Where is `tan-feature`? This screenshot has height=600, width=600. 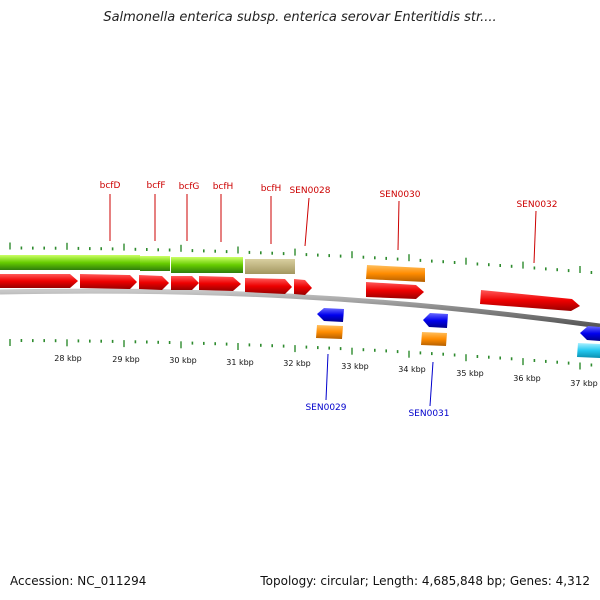
tan-feature is located at coordinates (270, 266).